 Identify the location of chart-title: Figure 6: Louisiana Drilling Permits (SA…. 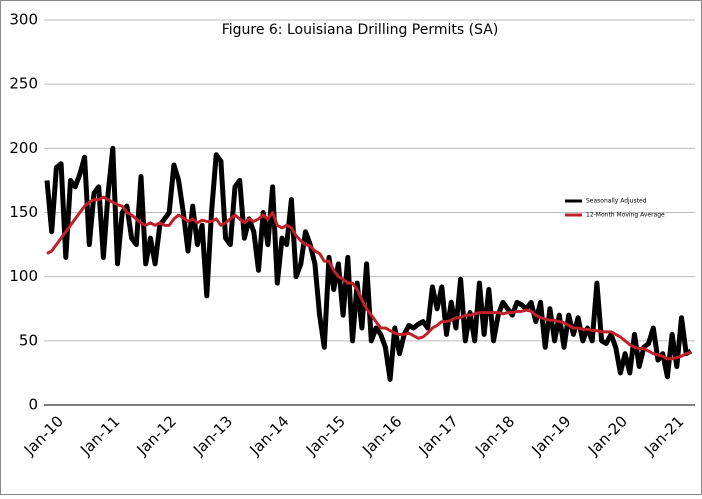
(360, 30).